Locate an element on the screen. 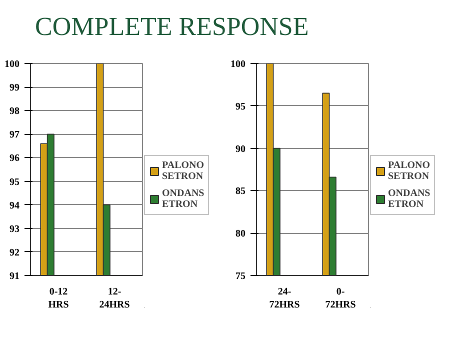 The height and width of the screenshot is (355, 474). y-tick-label: 93 is located at coordinates (15, 229).